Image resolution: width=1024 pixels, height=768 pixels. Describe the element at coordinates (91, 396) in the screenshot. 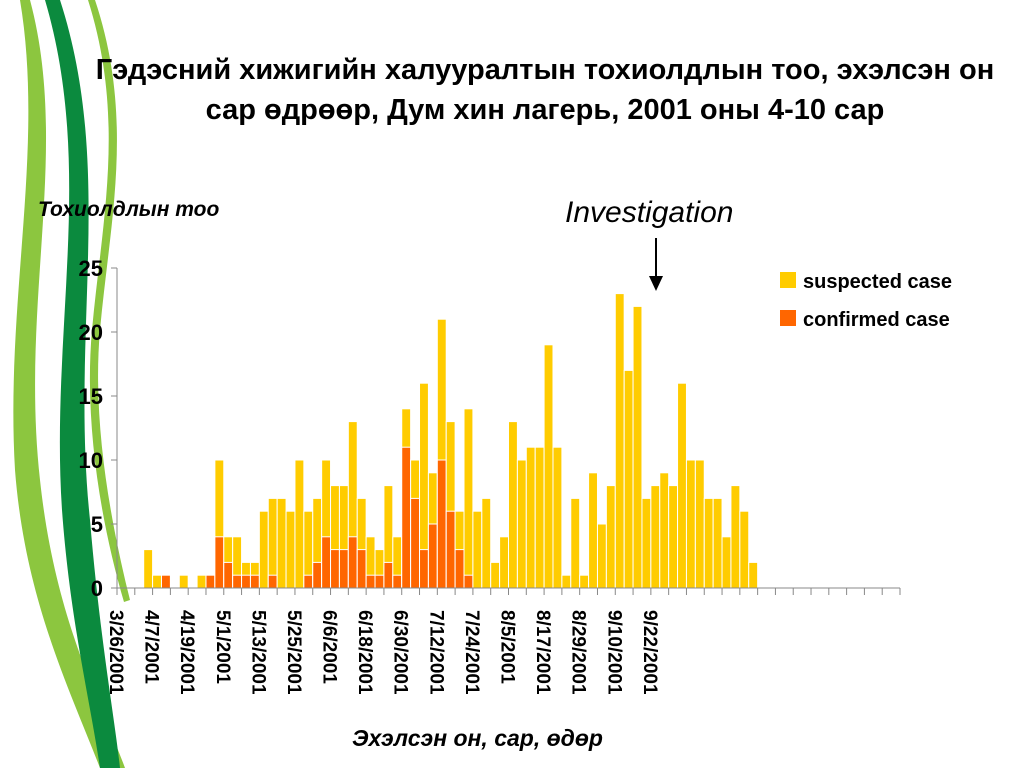

I see `y-tick-label-3: 15` at that location.